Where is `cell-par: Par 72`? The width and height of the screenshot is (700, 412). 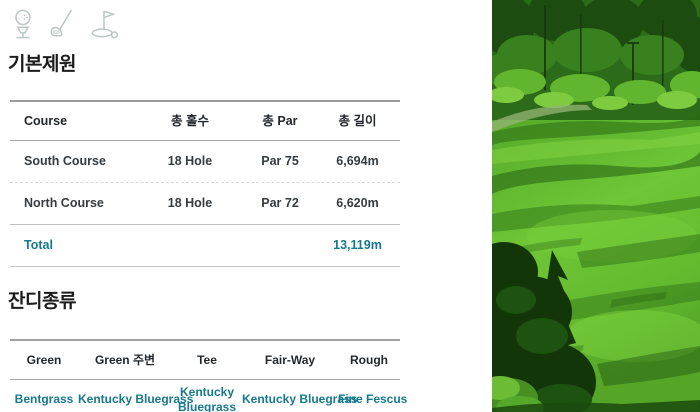 cell-par: Par 72 is located at coordinates (280, 203).